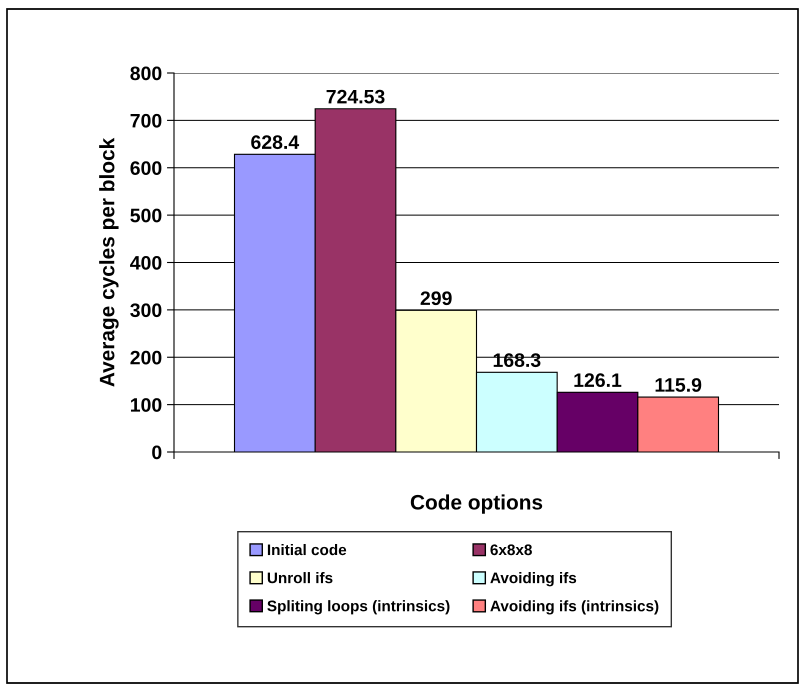 The width and height of the screenshot is (806, 692). What do you see at coordinates (275, 142) in the screenshot?
I see `data-label: 628.4` at bounding box center [275, 142].